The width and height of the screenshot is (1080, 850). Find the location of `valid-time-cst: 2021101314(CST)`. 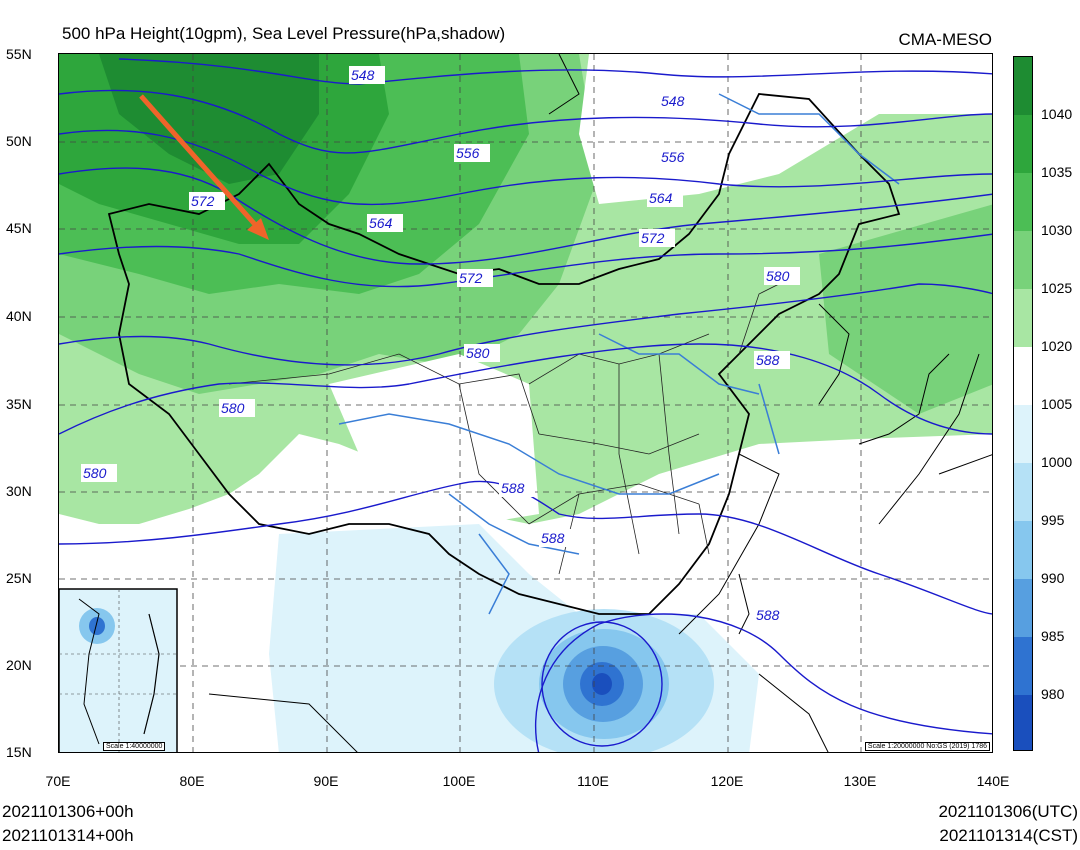

valid-time-cst: 2021101314(CST) is located at coordinates (1008, 835).